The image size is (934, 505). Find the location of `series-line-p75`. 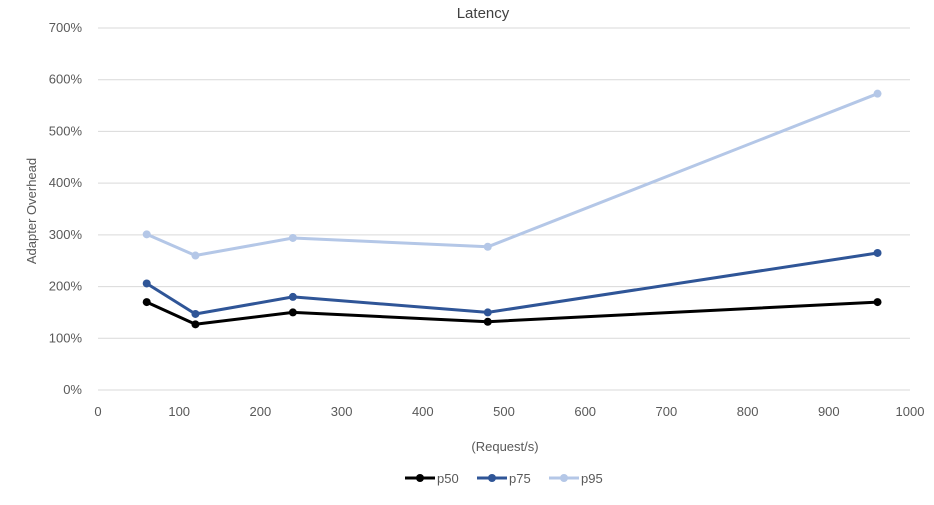

series-line-p75 is located at coordinates (512, 283).